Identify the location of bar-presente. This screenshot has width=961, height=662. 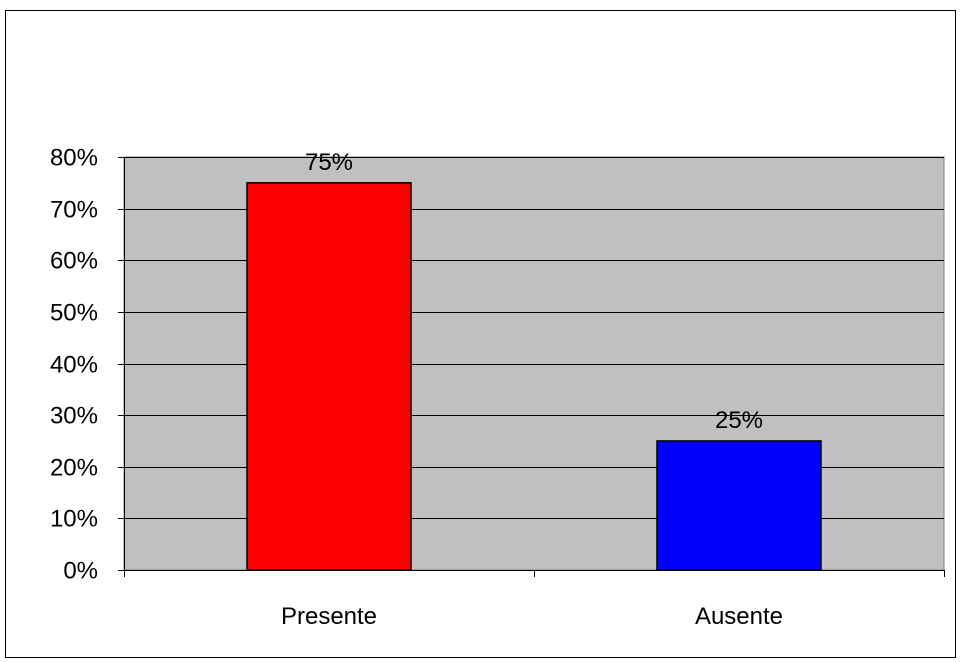
(329, 376).